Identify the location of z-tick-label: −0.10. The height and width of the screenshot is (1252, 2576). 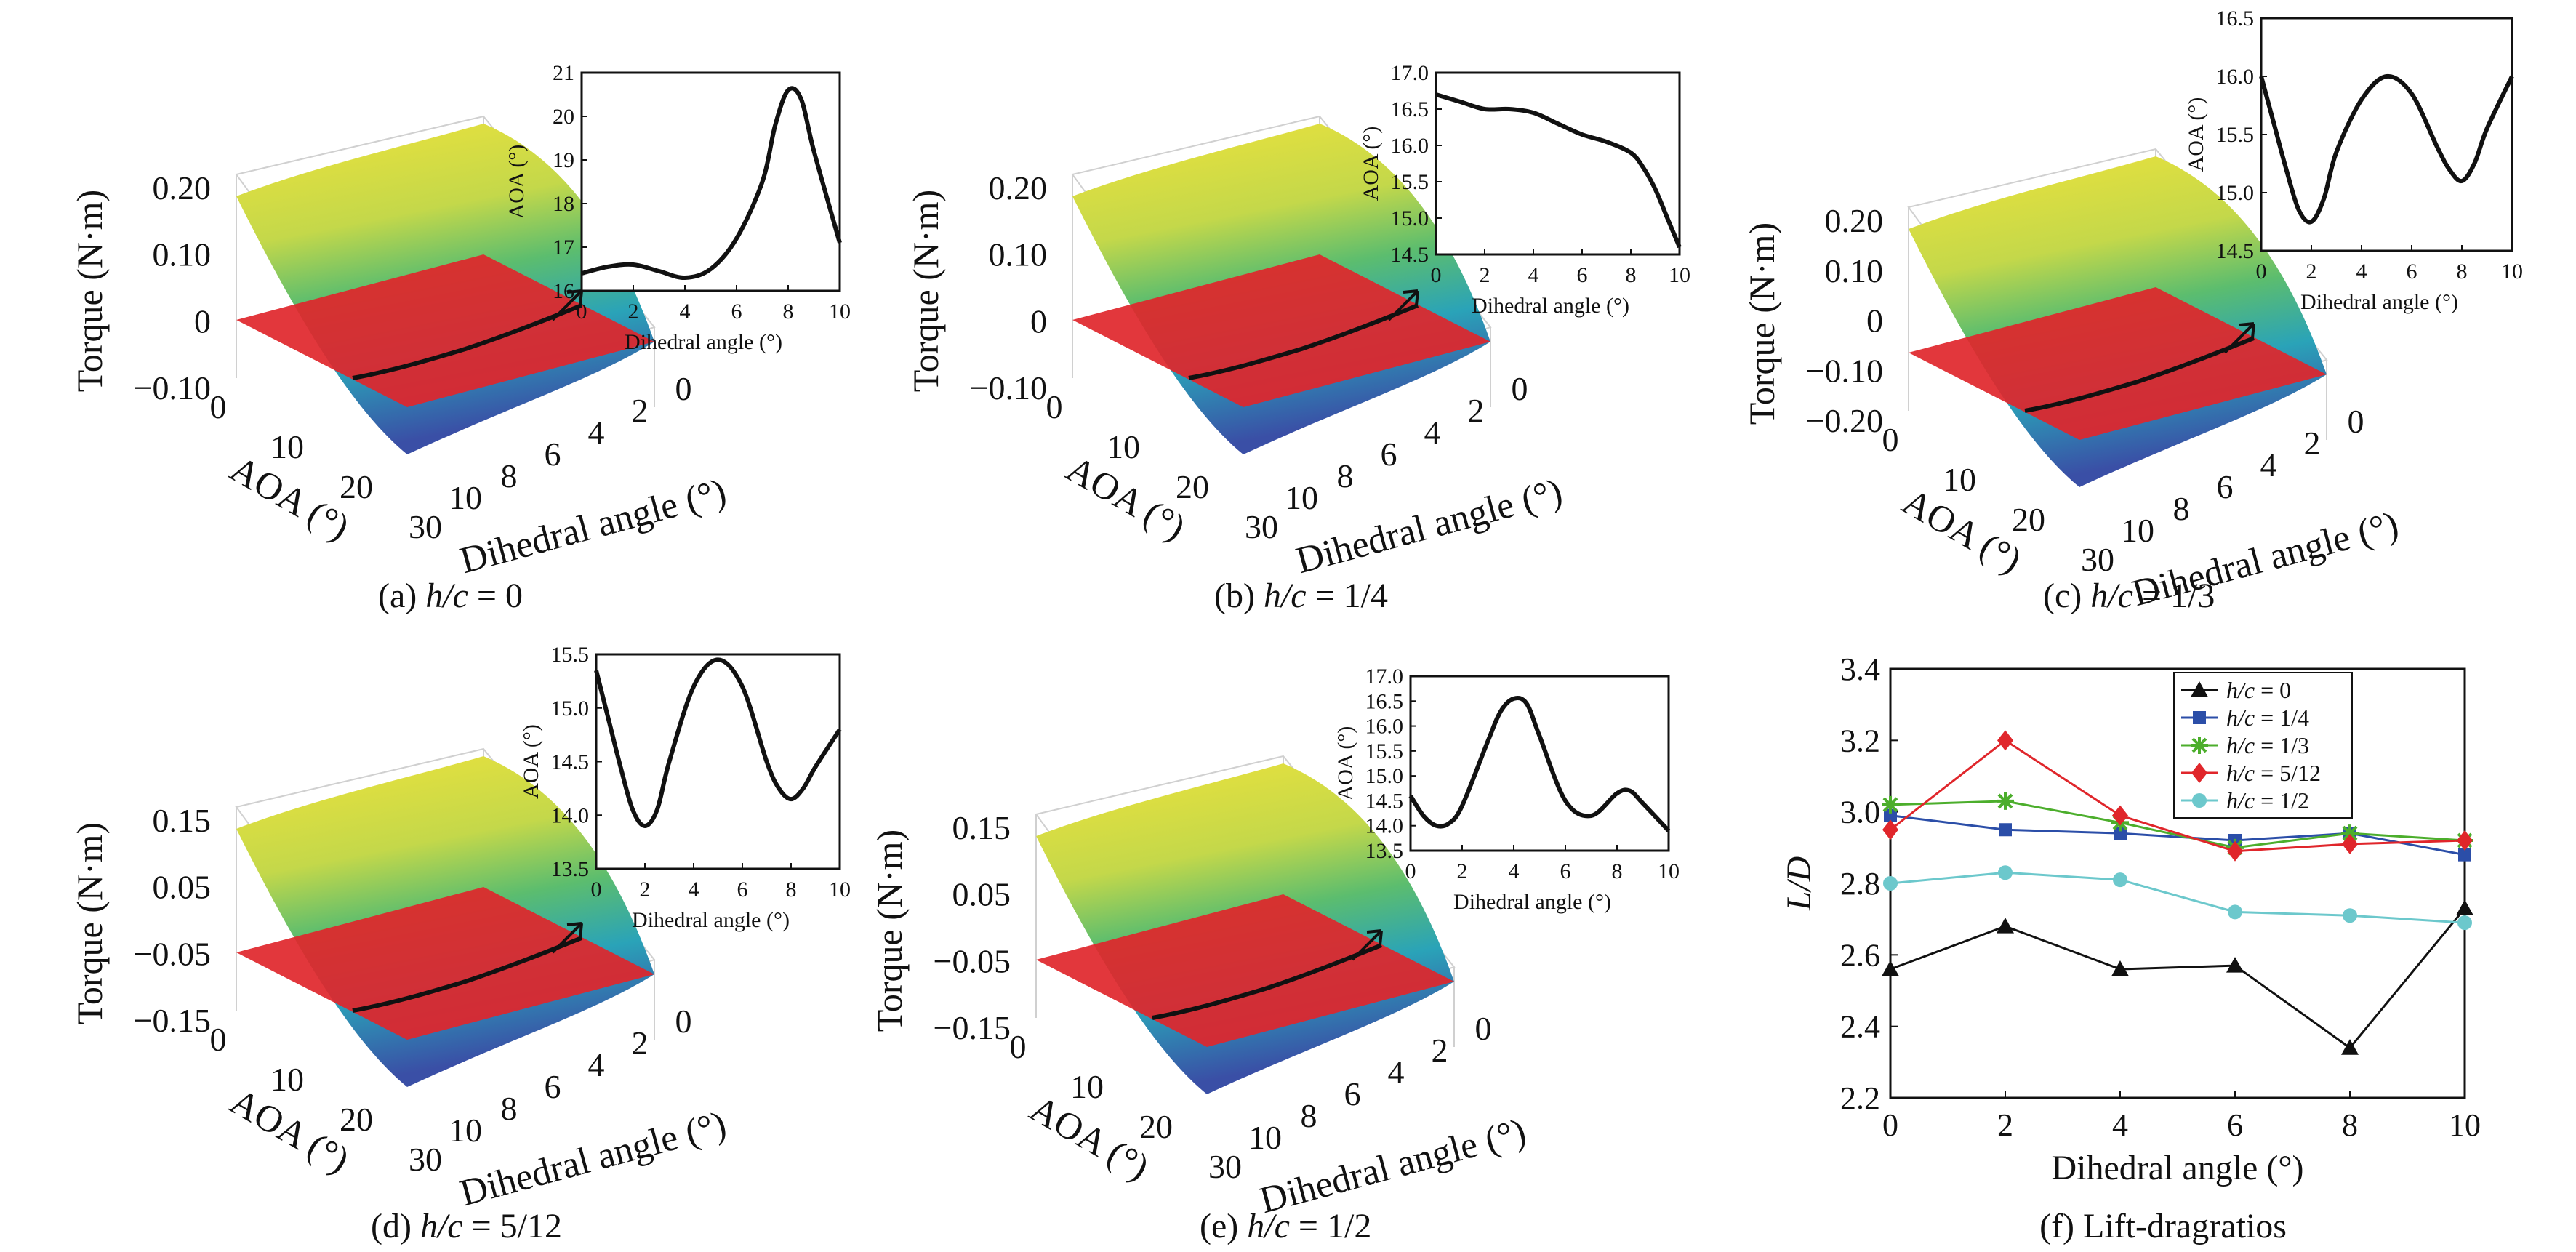
(172, 387).